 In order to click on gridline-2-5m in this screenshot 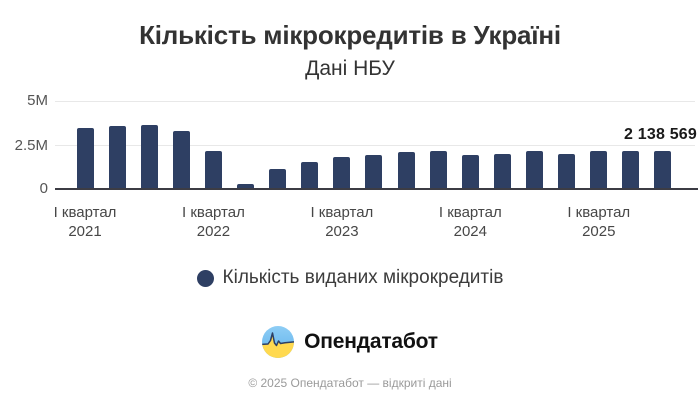, I will do `click(375, 145)`.